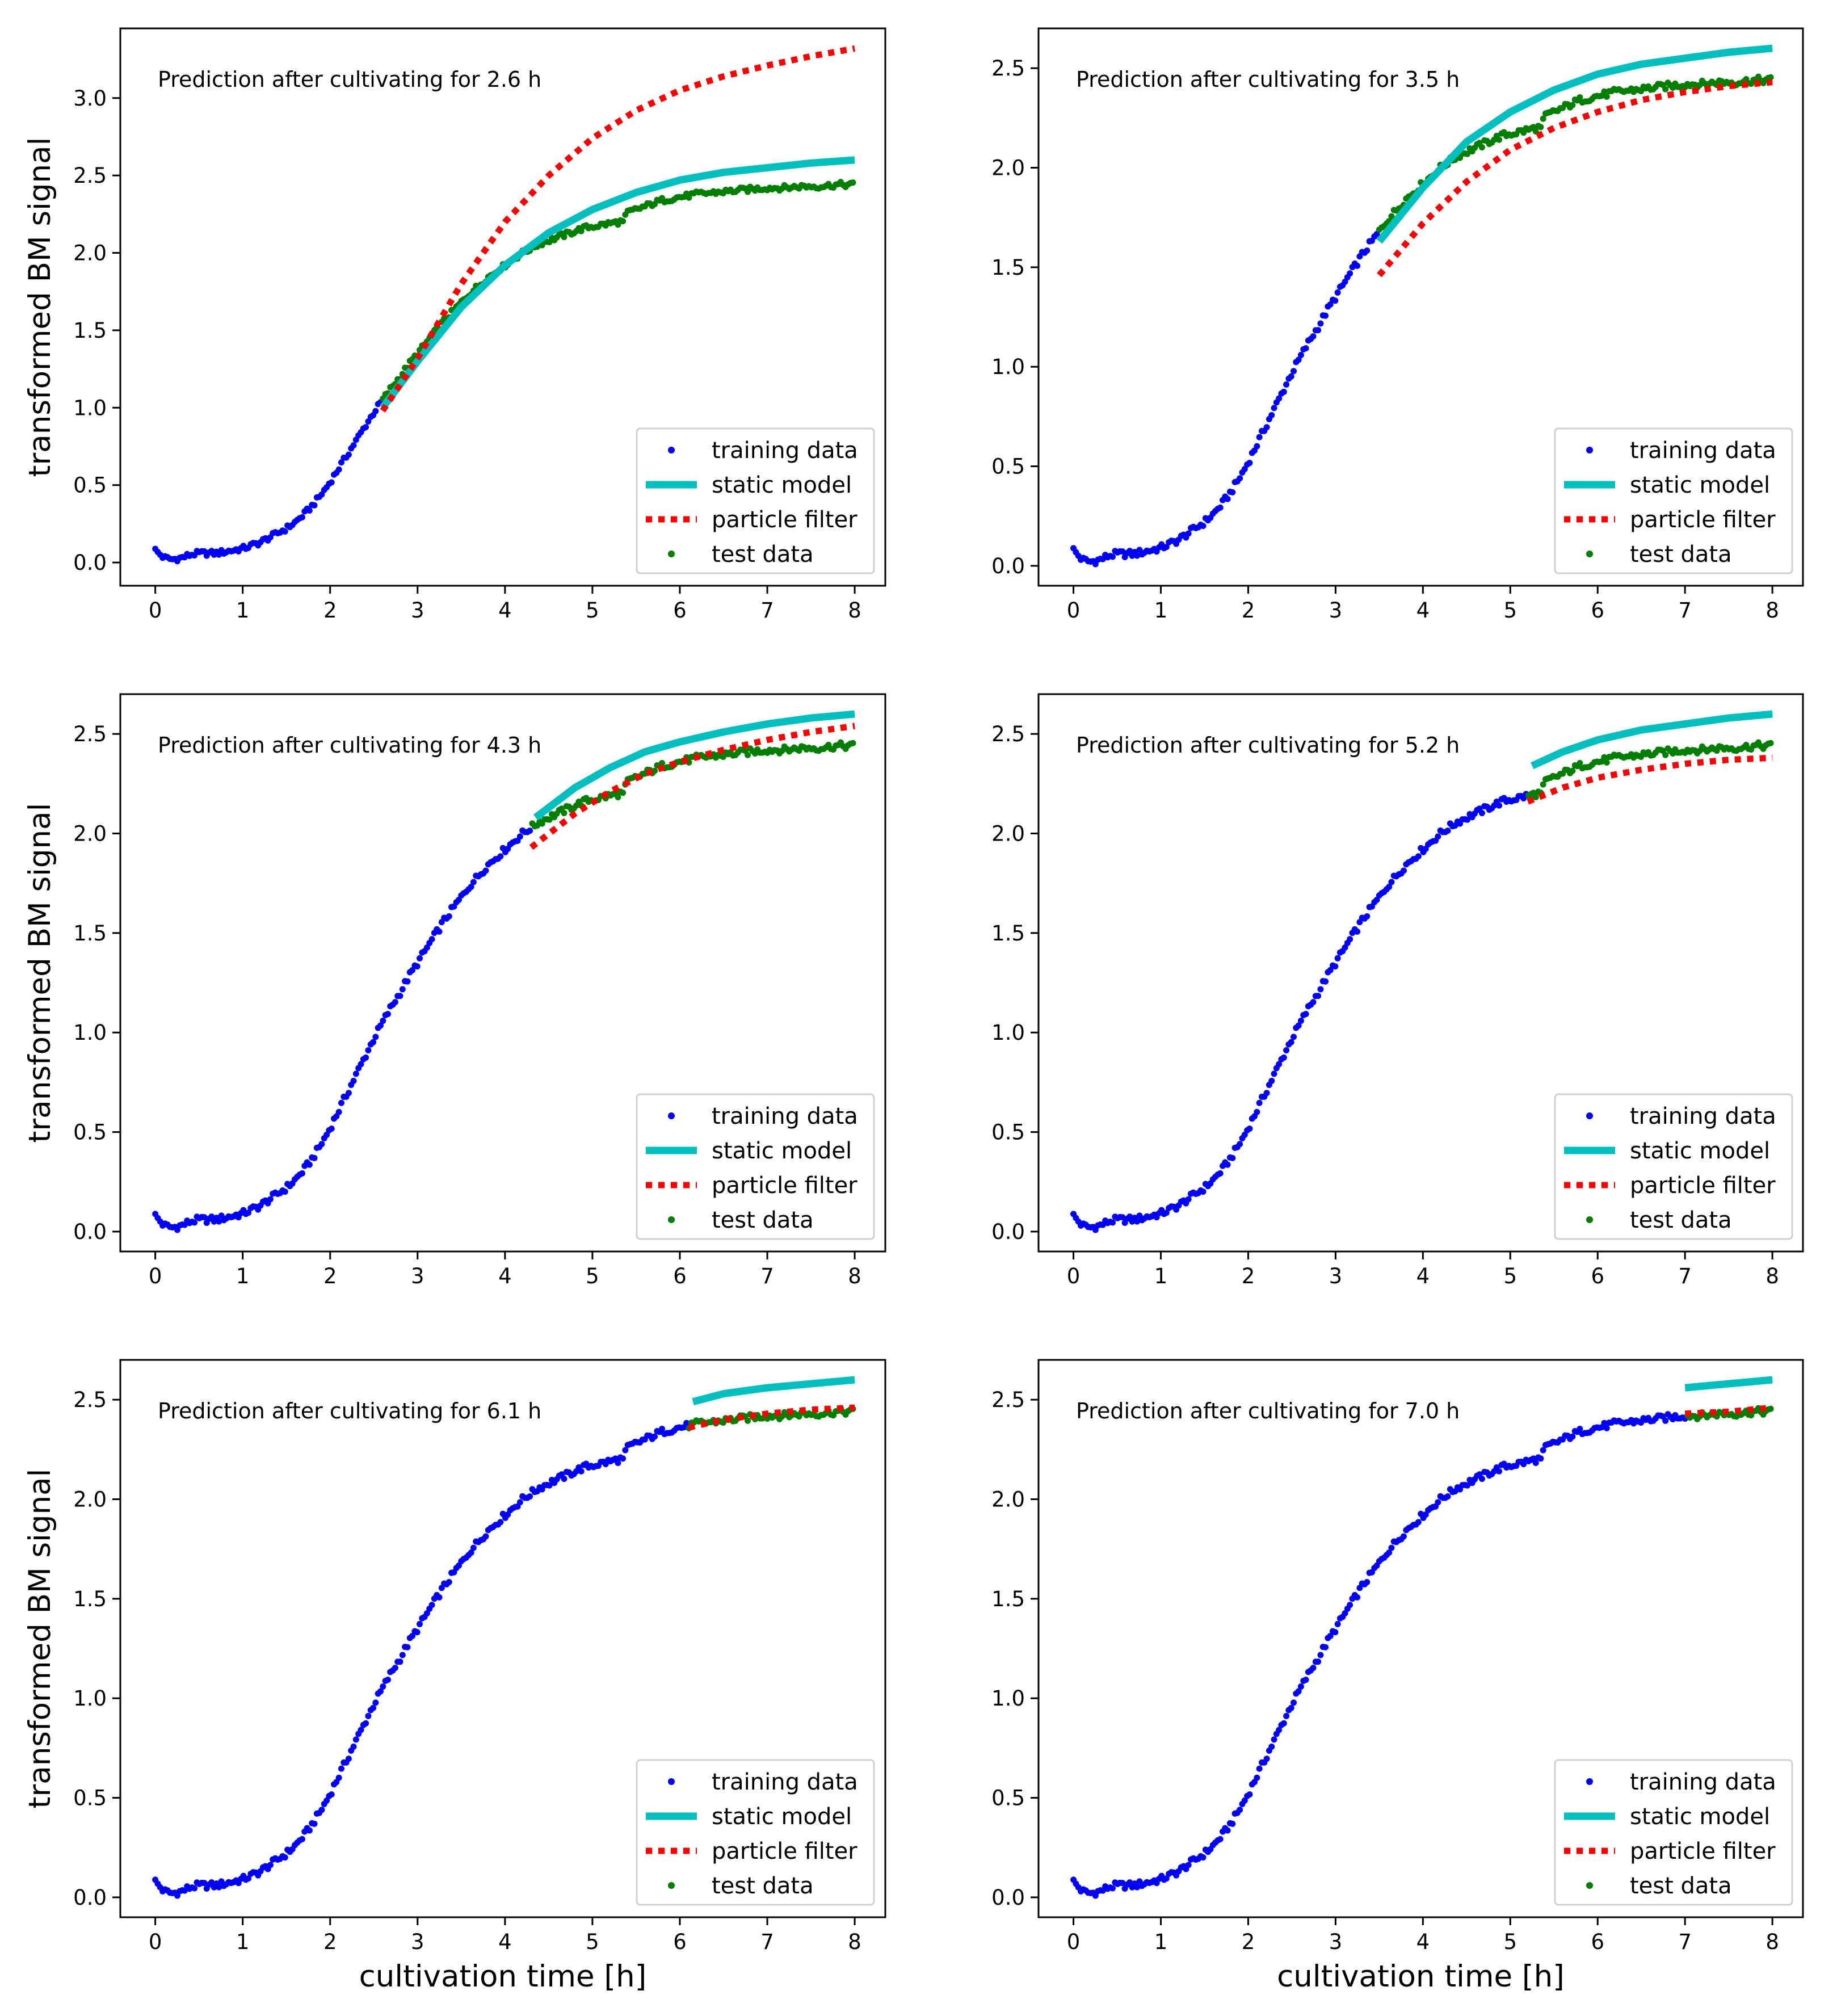 Image resolution: width=1837 pixels, height=2016 pixels. I want to click on x-tick-label: 5, so click(1511, 1942).